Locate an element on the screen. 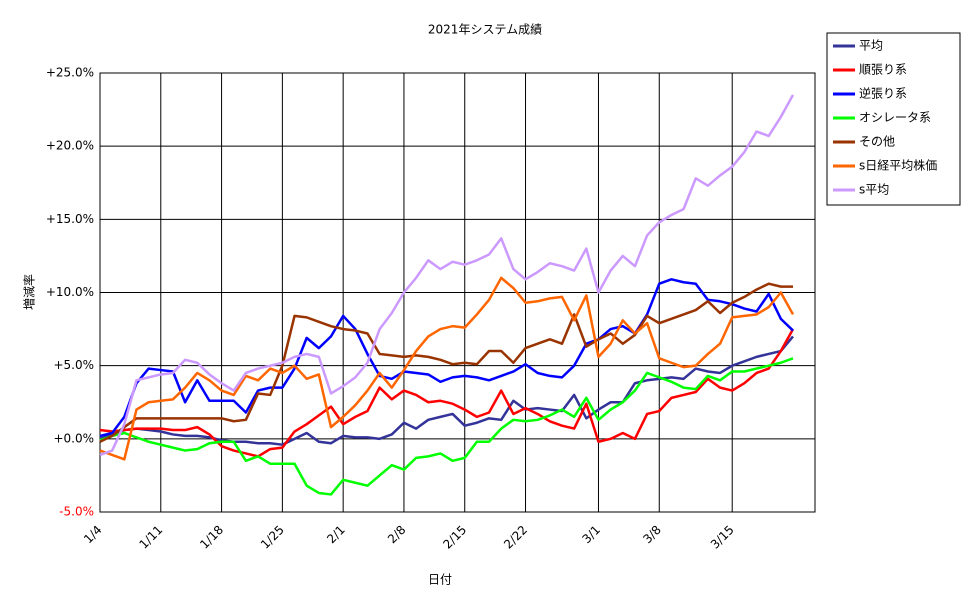  legend-label: 平均 is located at coordinates (871, 46).